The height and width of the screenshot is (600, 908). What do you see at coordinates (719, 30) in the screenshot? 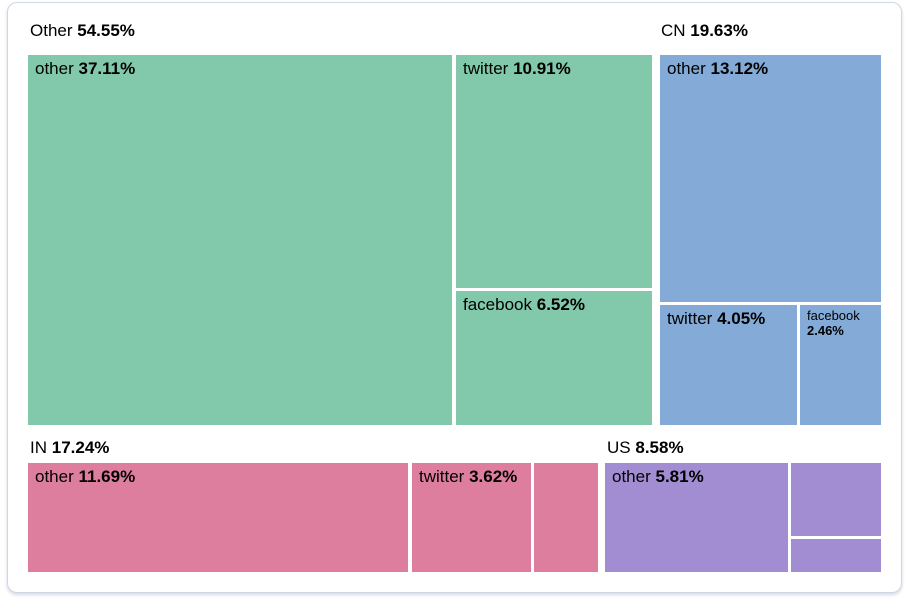
I see `group-value: 19.63%` at bounding box center [719, 30].